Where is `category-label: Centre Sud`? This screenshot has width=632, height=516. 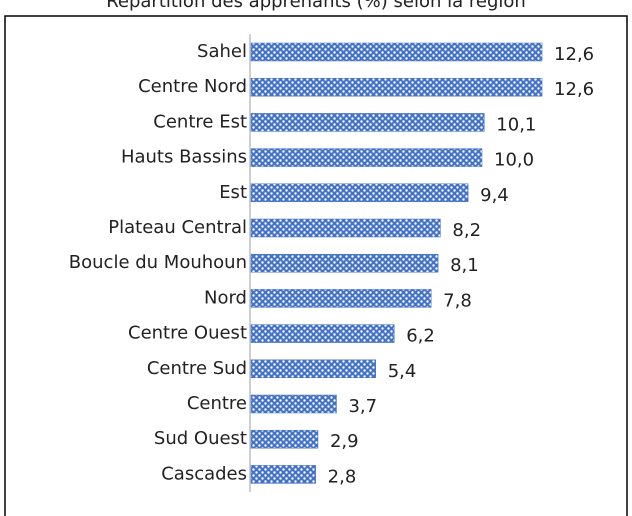
category-label: Centre Sud is located at coordinates (197, 368).